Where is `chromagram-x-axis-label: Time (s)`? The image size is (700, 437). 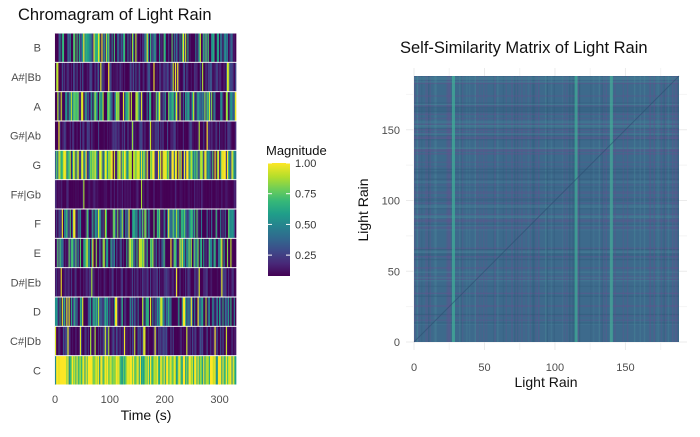 chromagram-x-axis-label: Time (s) is located at coordinates (146, 415).